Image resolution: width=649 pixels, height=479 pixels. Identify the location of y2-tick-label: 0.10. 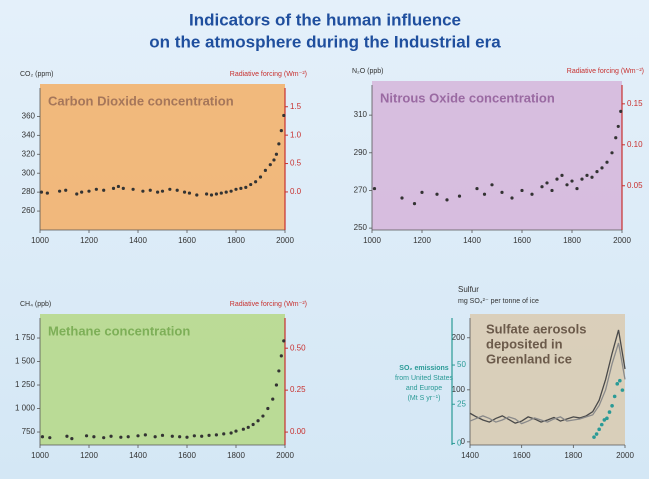
(635, 144).